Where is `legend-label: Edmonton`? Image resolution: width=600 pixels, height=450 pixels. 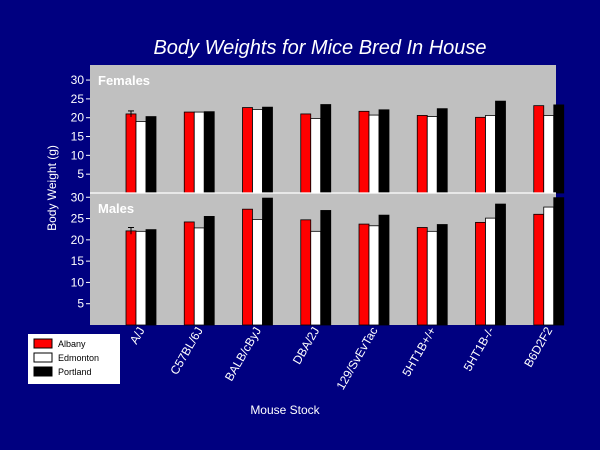
legend-label: Edmonton is located at coordinates (78, 358).